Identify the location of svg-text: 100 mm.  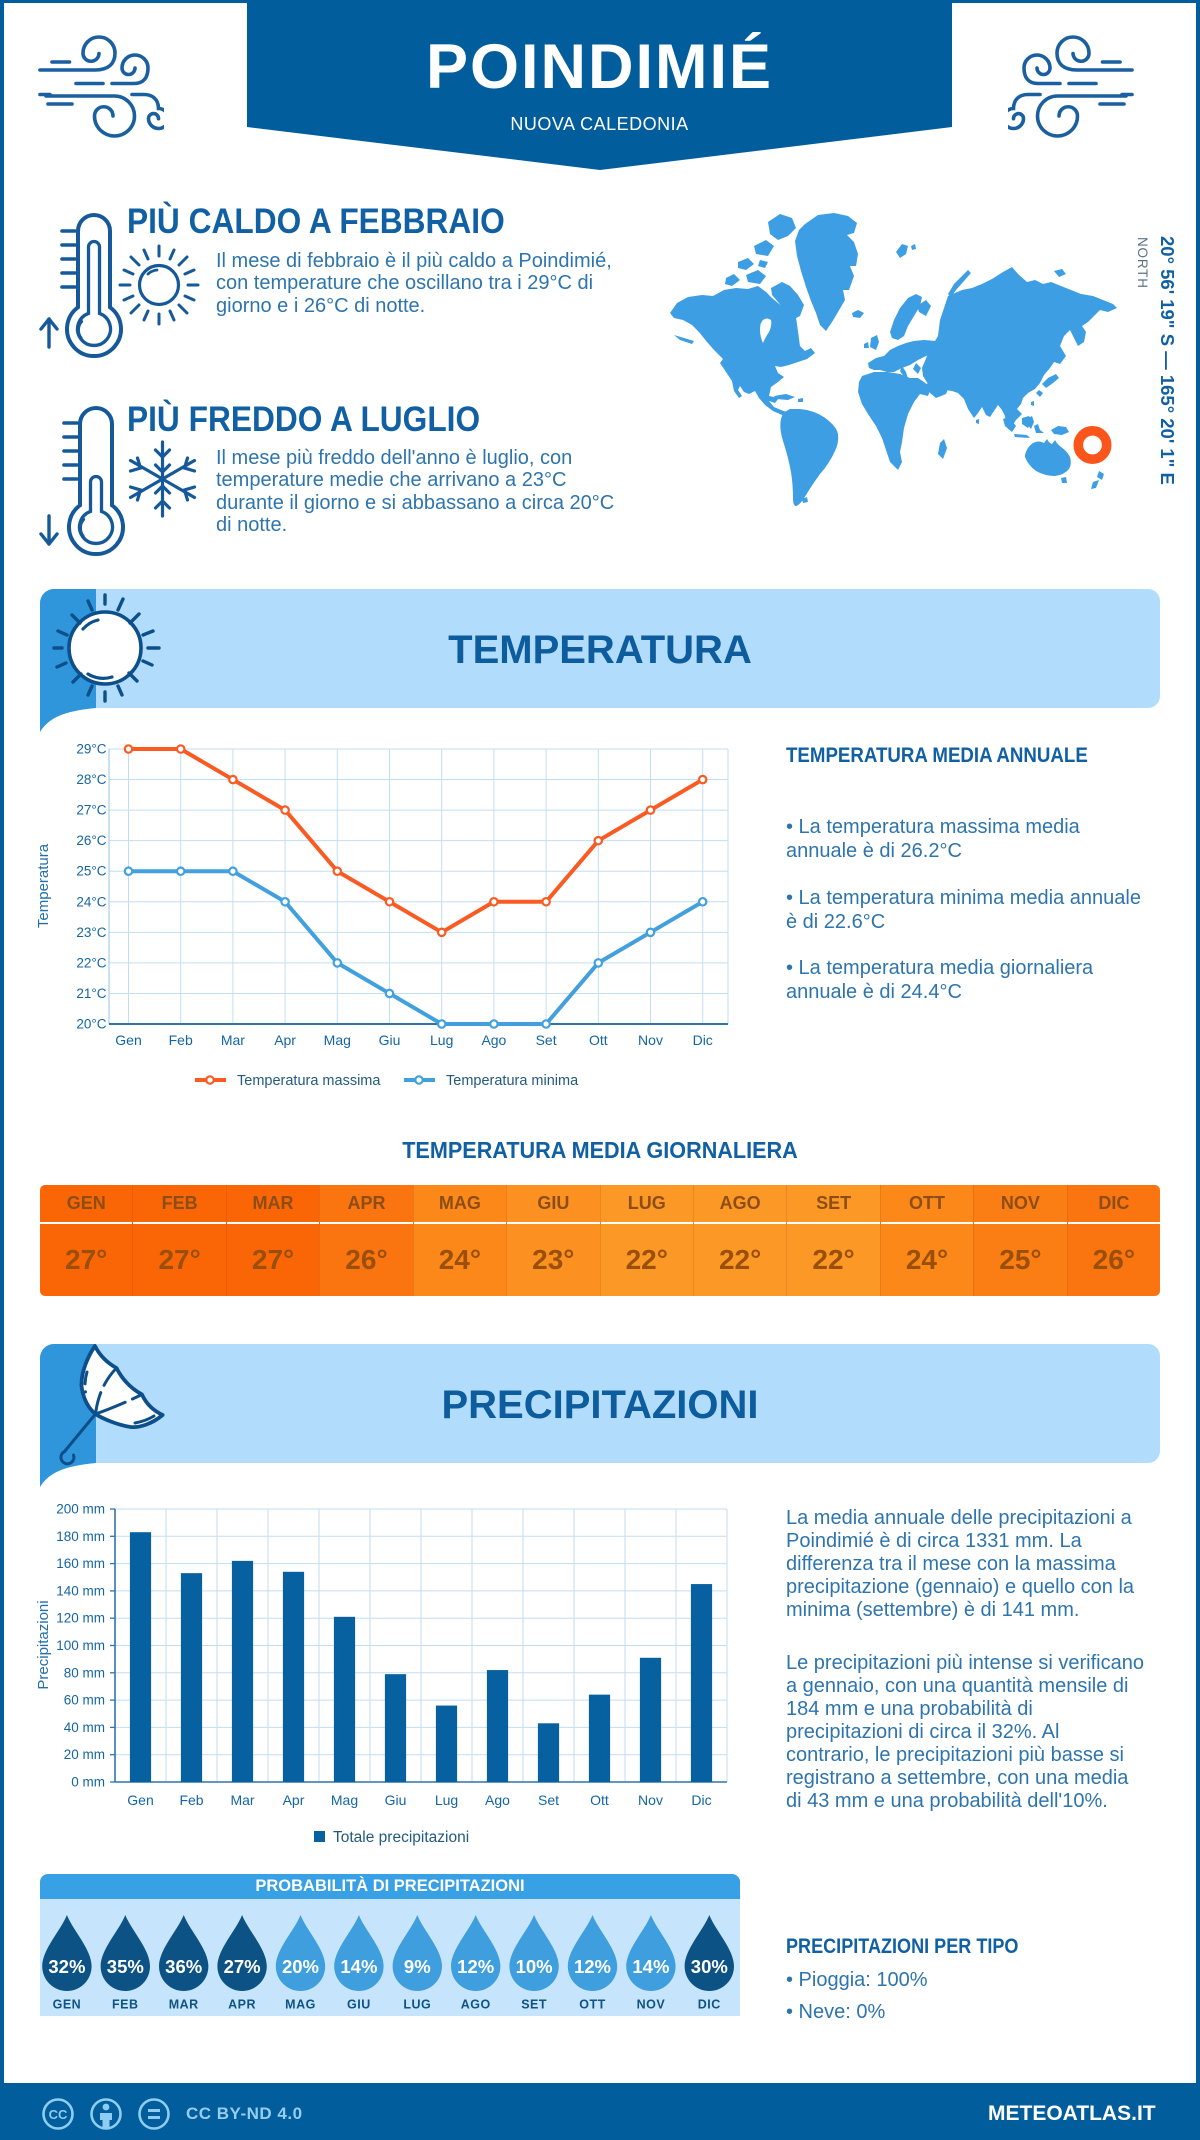
(80, 1645).